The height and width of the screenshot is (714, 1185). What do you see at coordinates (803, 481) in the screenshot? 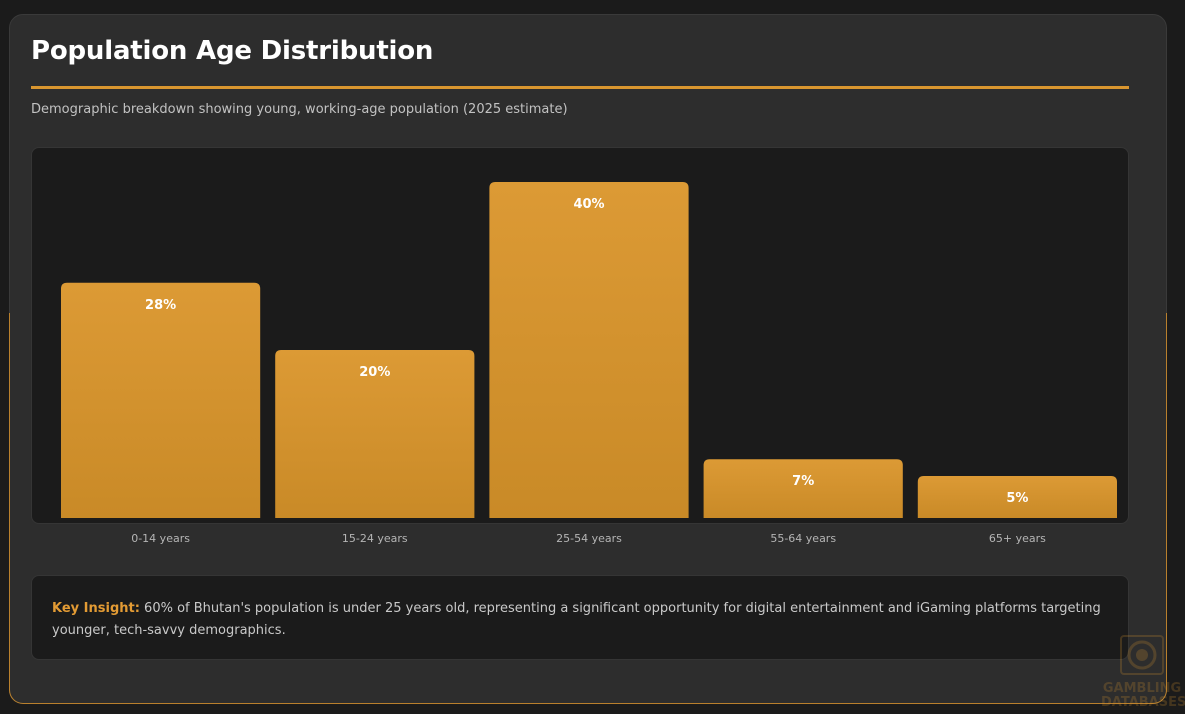
I see `bar-value-label: 7%` at bounding box center [803, 481].